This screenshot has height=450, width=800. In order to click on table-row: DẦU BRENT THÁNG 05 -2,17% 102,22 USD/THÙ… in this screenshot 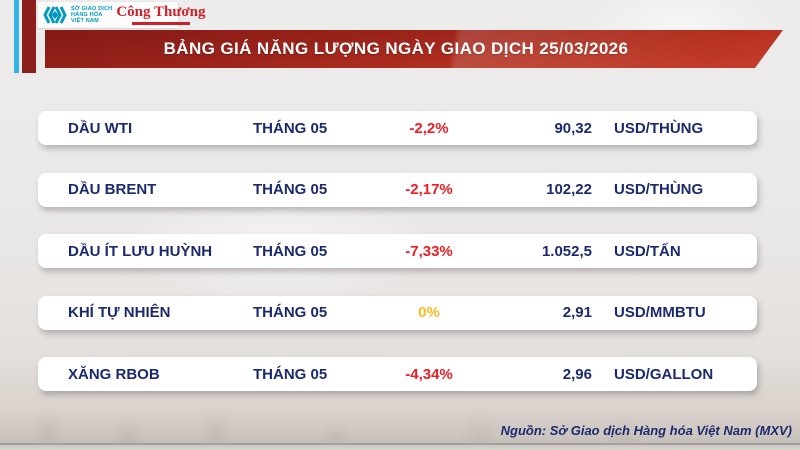, I will do `click(397, 189)`.